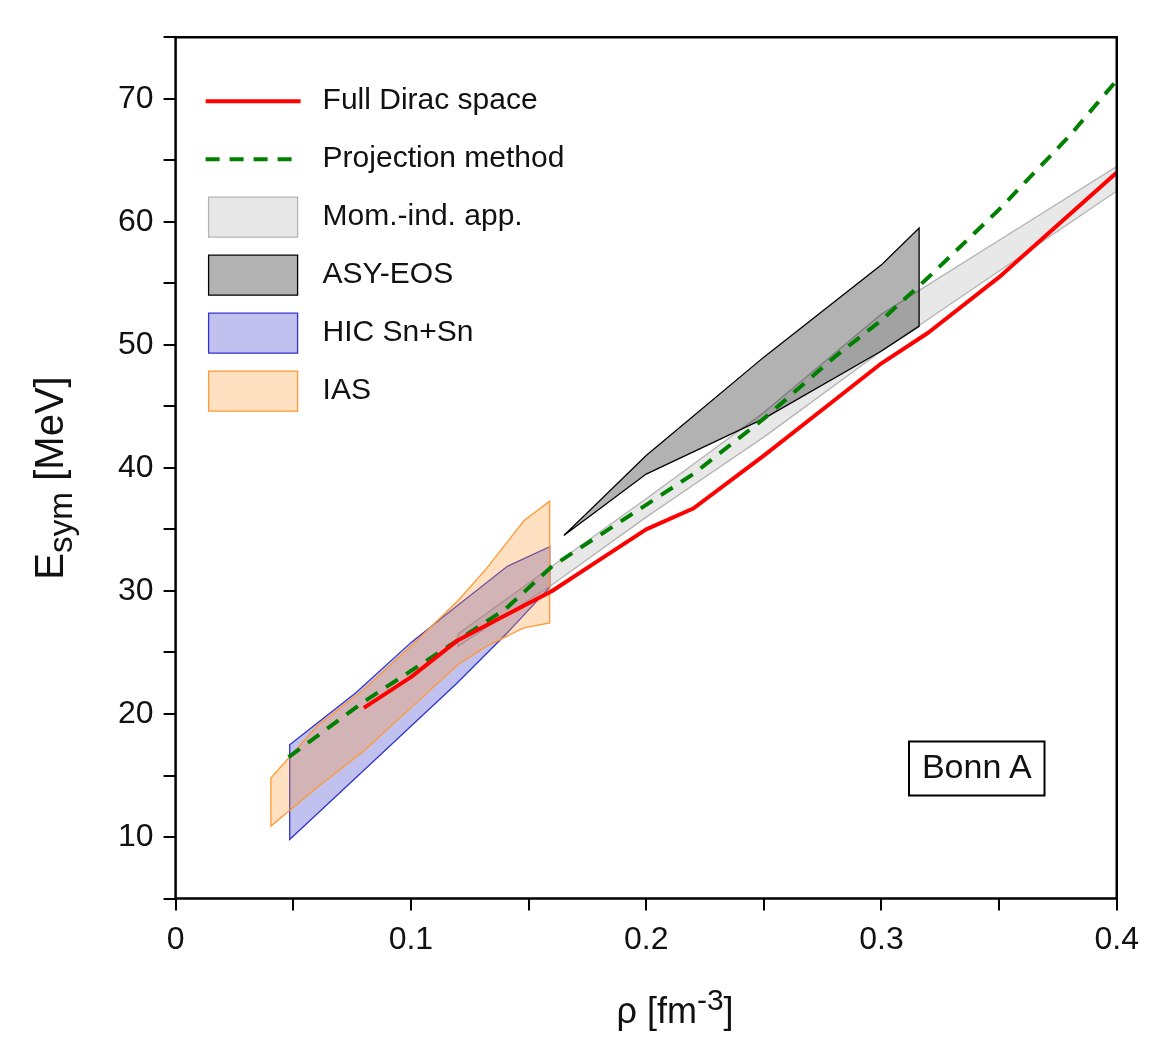  Describe the element at coordinates (1116, 937) in the screenshot. I see `x-tick-label: 0.4` at that location.